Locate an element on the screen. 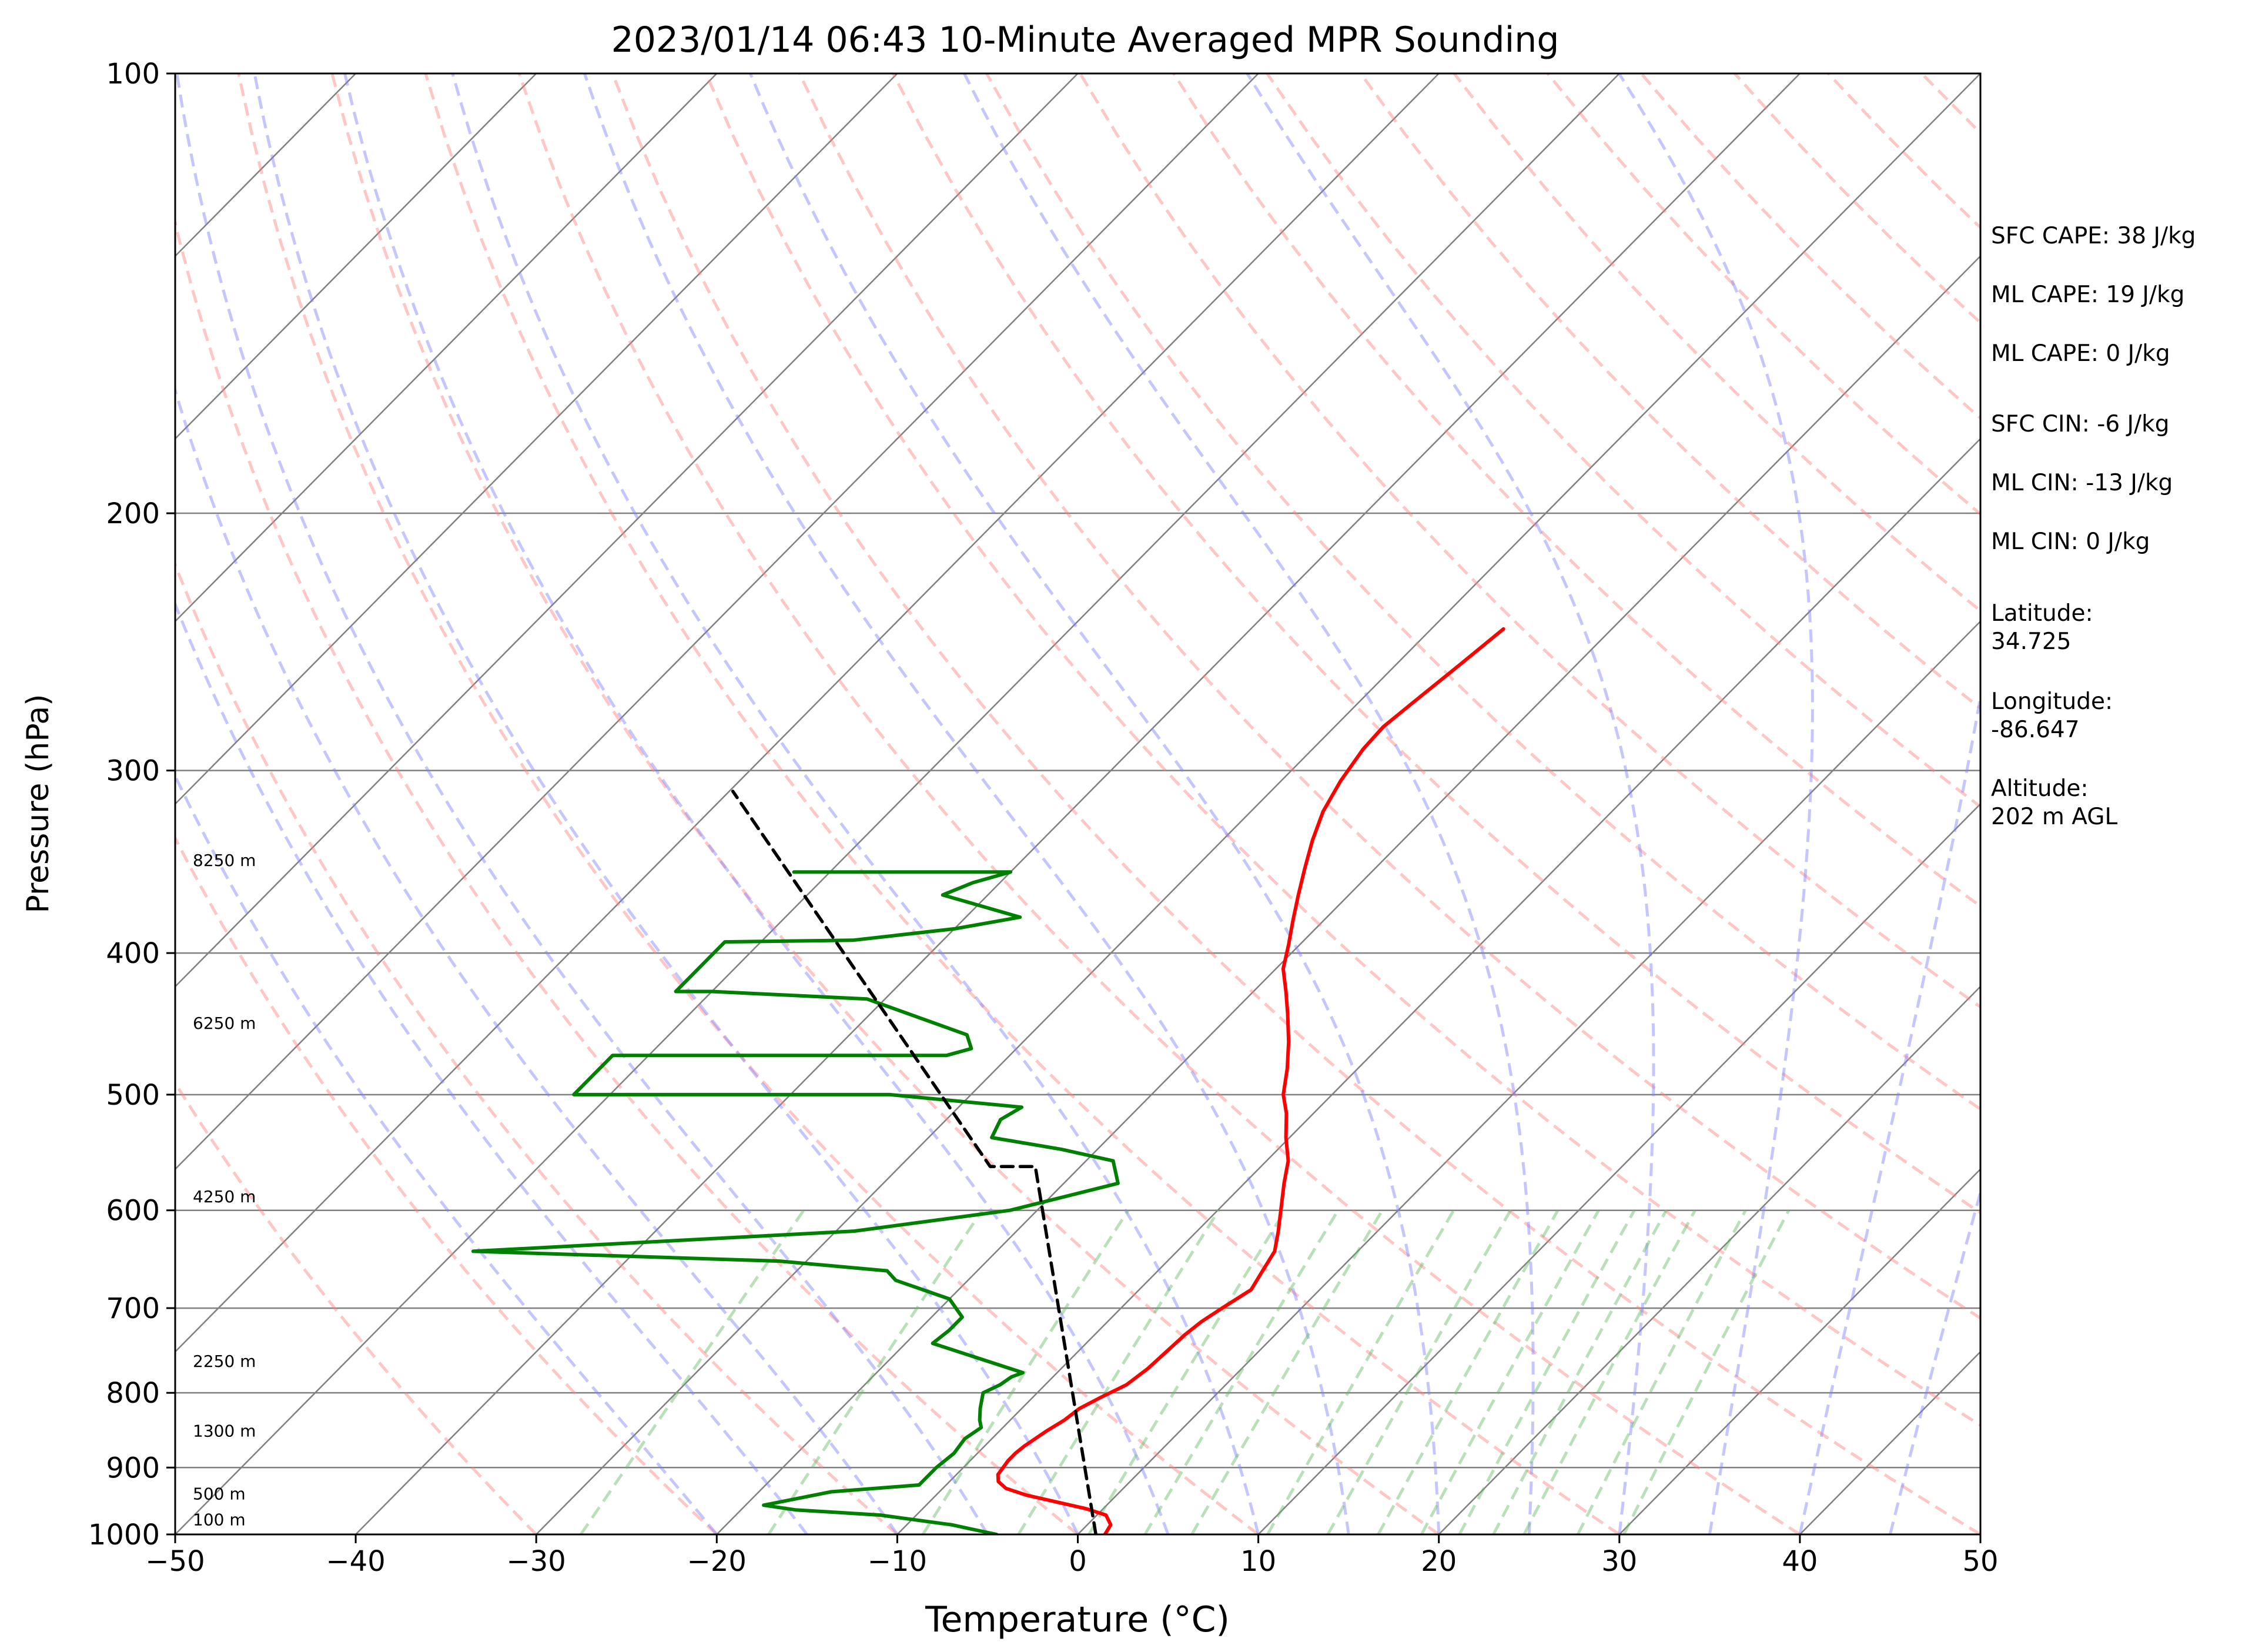  x-tick-label: 50 is located at coordinates (1980, 1562).